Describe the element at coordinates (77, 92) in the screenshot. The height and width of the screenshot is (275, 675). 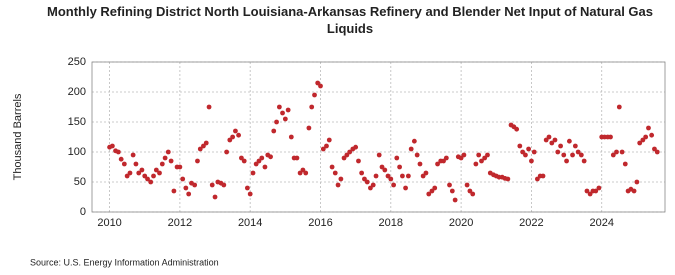
I see `y-tick-label: 200` at that location.